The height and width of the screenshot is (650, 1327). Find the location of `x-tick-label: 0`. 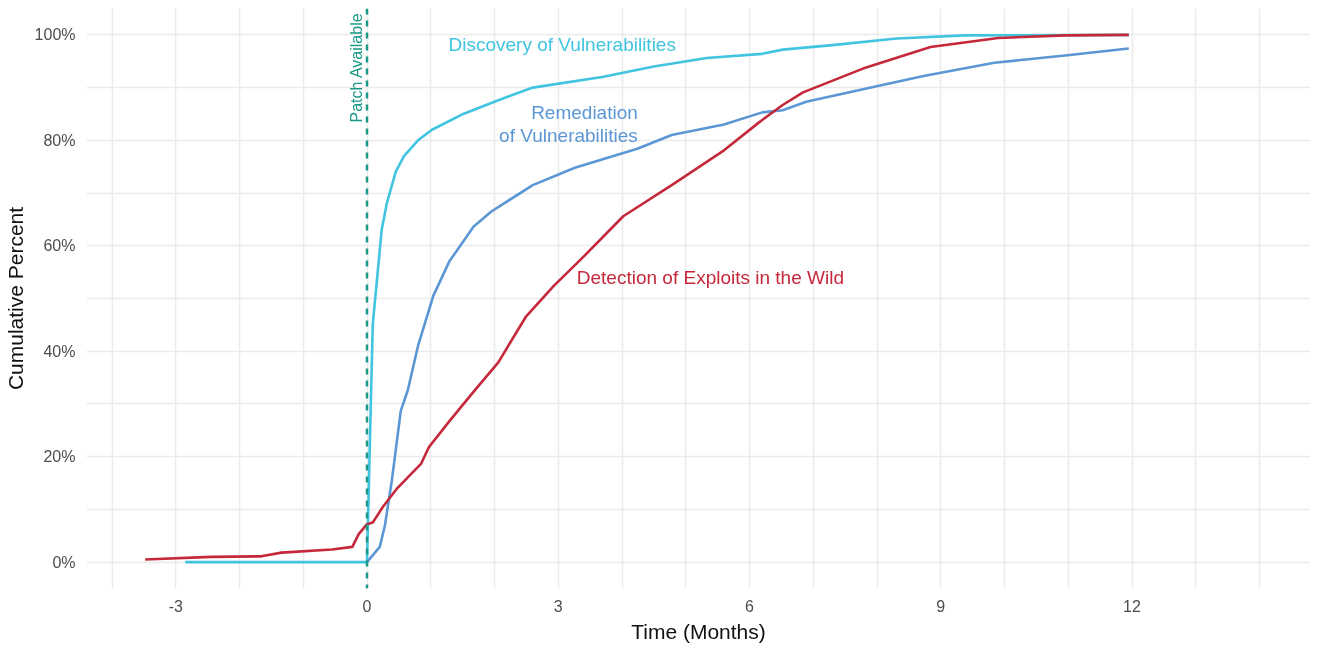

x-tick-label: 0 is located at coordinates (367, 606).